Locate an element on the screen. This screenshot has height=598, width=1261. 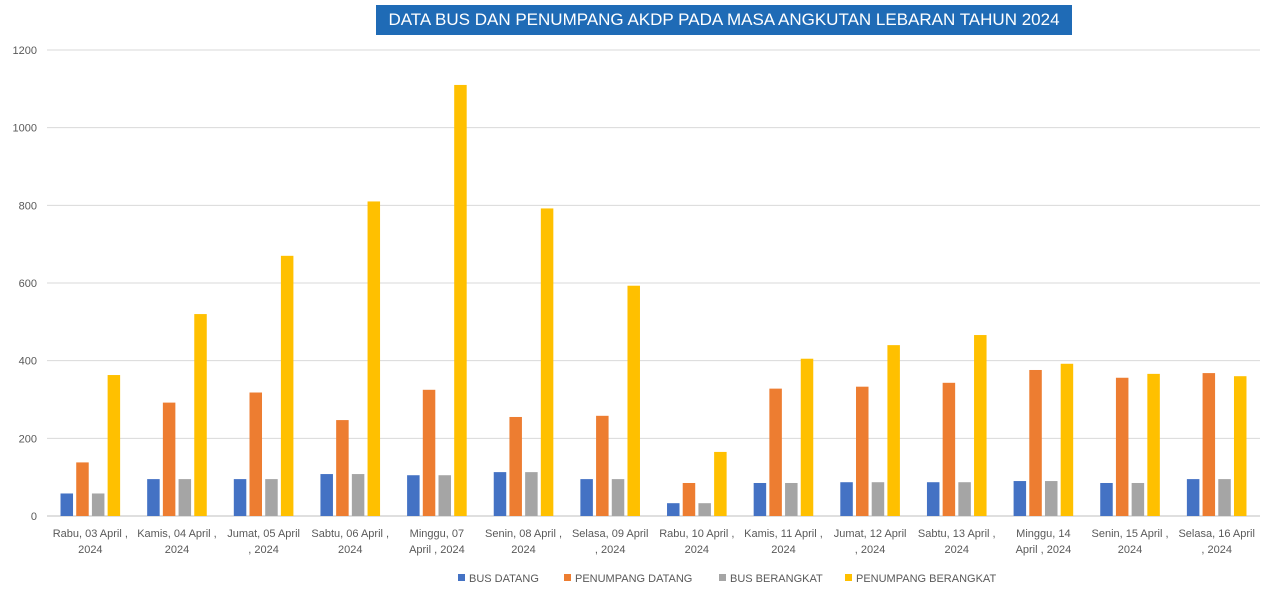
legend-label: BUS DATANG is located at coordinates (504, 579).